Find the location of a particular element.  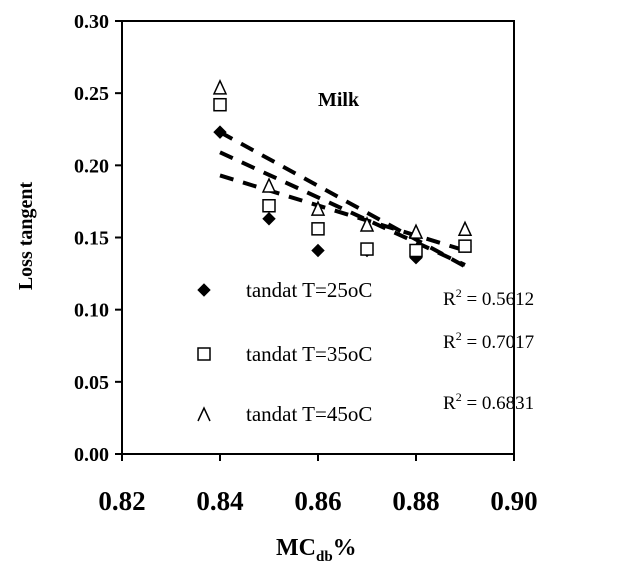

x-tick-label: 0.82 is located at coordinates (121, 501).